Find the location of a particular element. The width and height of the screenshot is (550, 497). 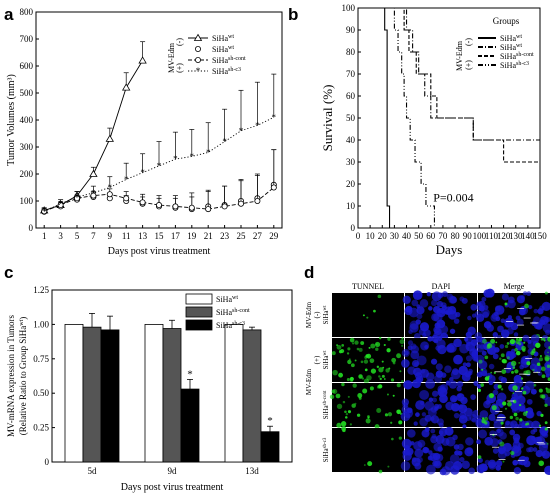

chart-a-series-3: * * * * * * * * * * * * * * * is located at coordinates (159, 144).